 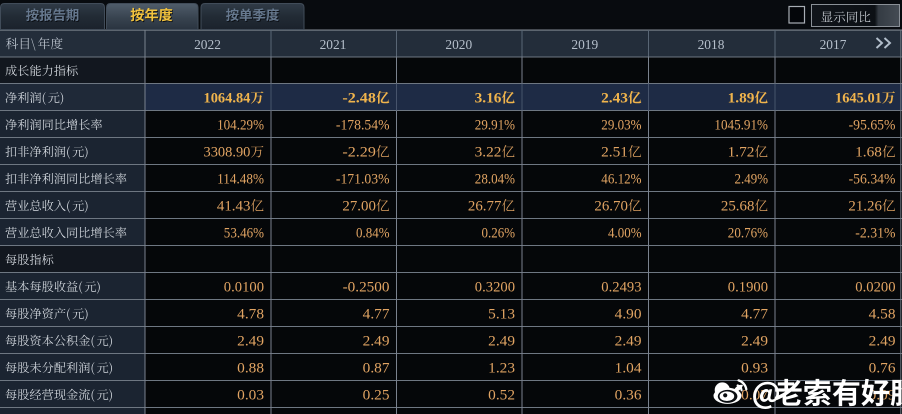 I want to click on svg-text: -2.31%, so click(x=875, y=234).